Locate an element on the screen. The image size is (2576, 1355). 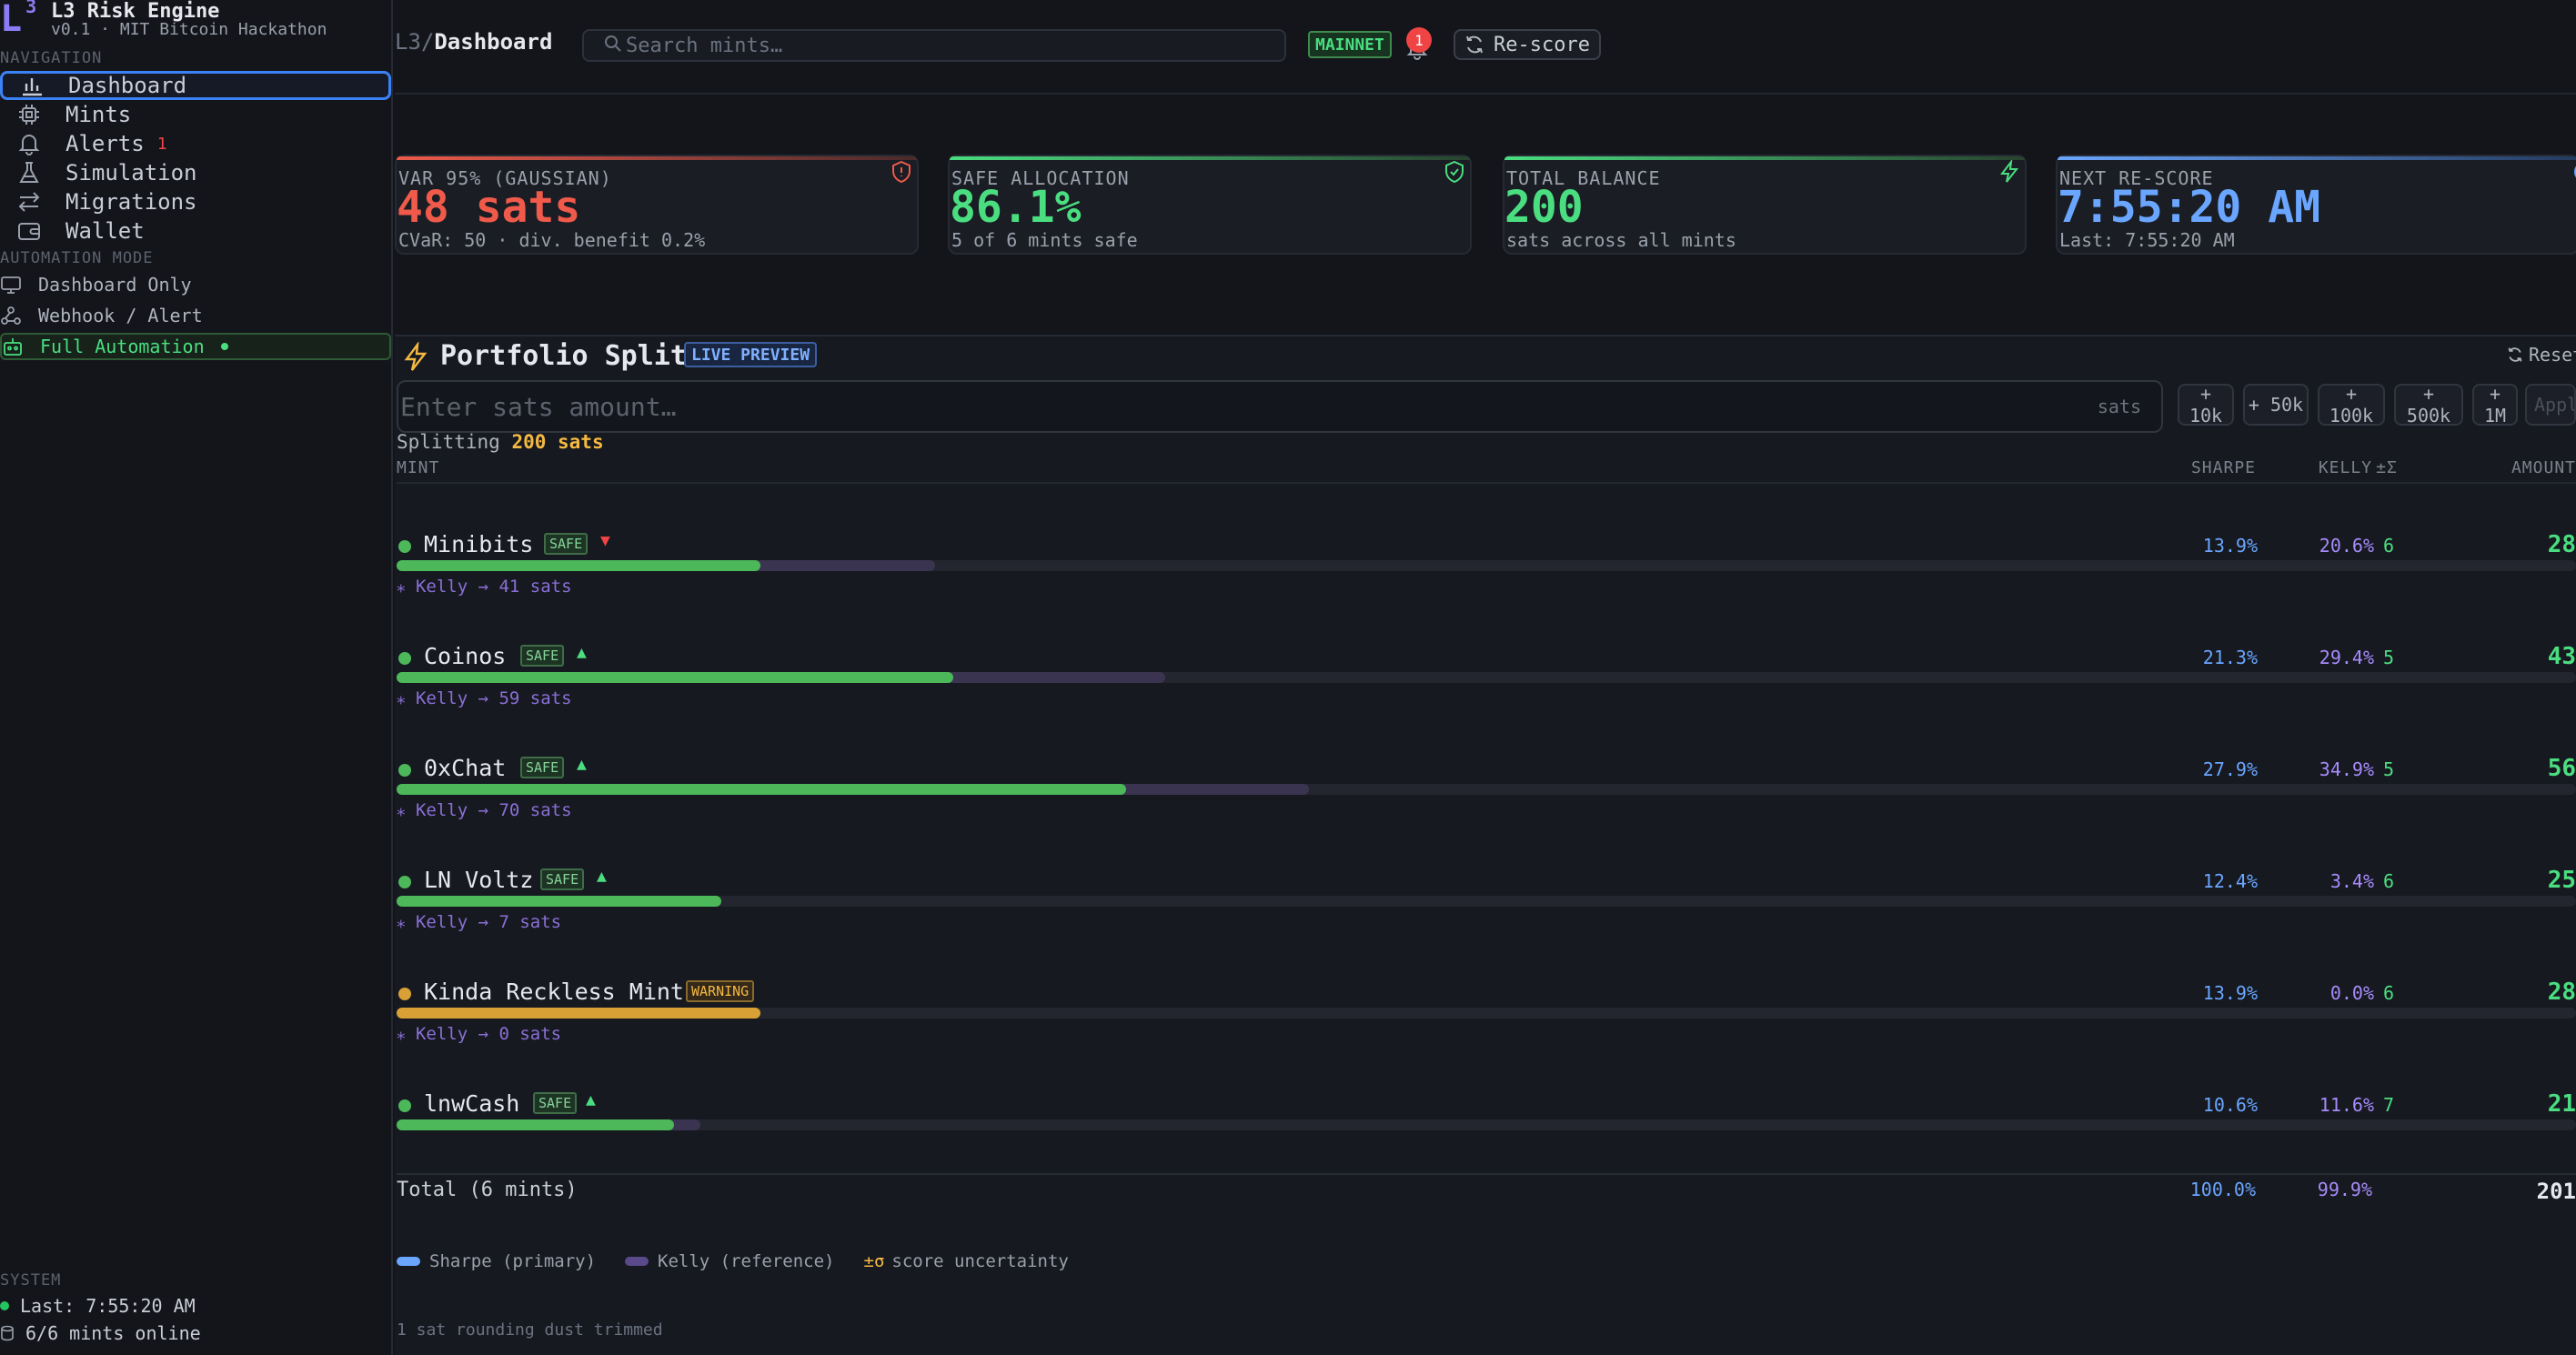
brand-subtitle: v0.1 · MIT Bitcoin Hackathon is located at coordinates (189, 29).